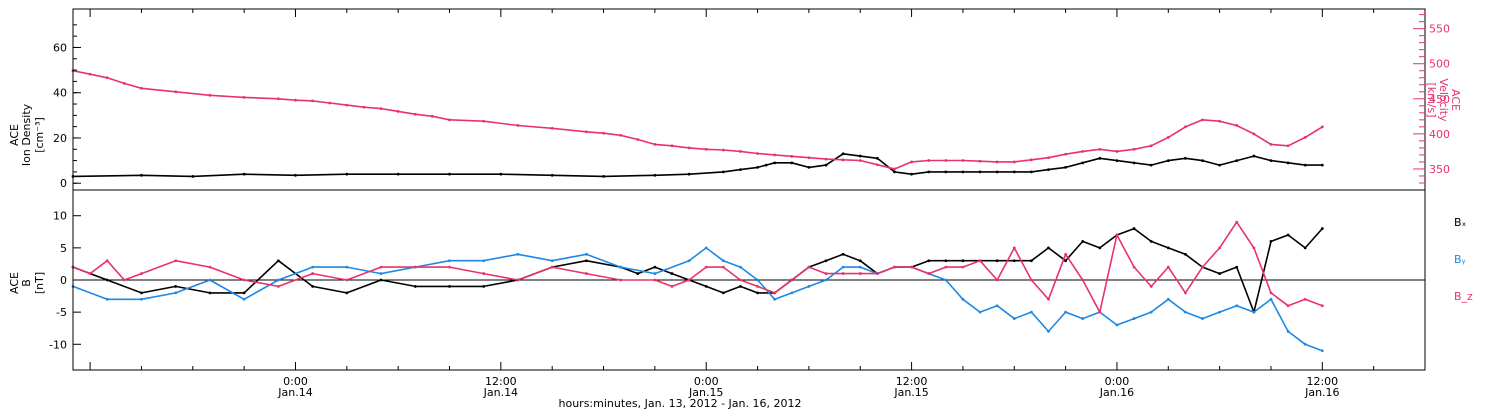 This screenshot has height=410, width=1500. Describe the element at coordinates (910, 392) in the screenshot. I see `x-tick-date-3: Jan.15` at that location.